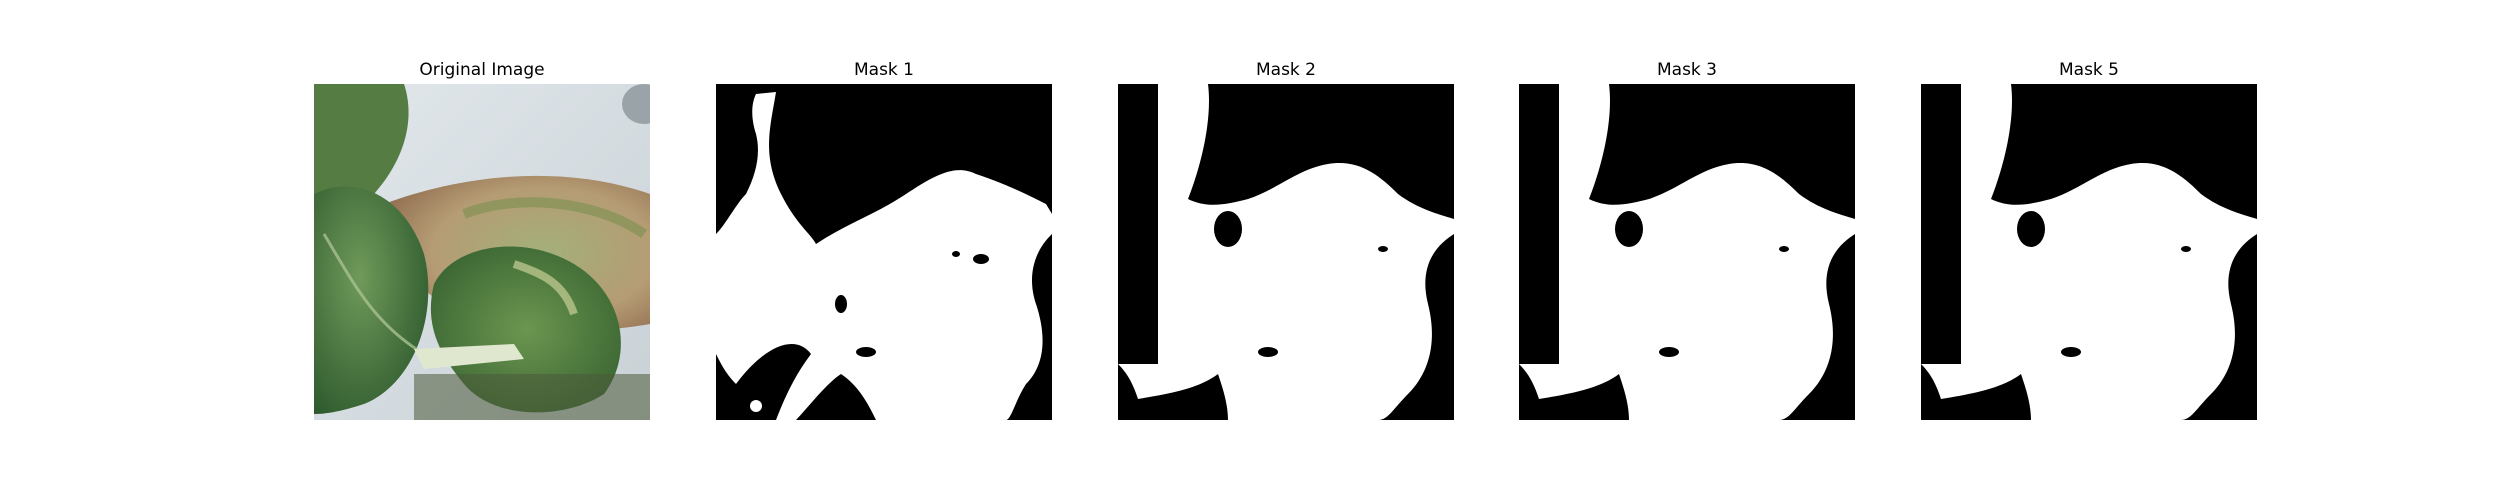  I want to click on original-image-panel: Original Image, so click(482, 240).